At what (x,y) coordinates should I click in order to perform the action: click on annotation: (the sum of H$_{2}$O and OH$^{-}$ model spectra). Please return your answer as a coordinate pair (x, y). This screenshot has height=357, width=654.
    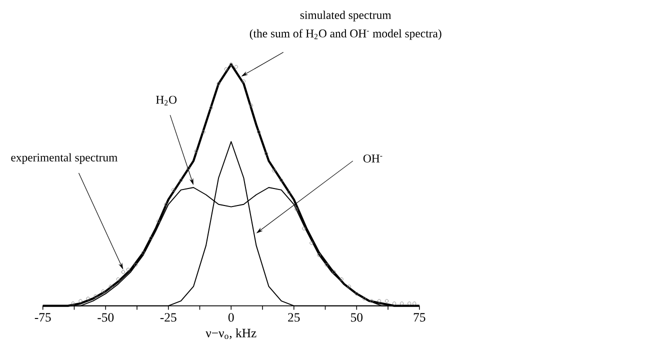
    Looking at the image, I should click on (346, 34).